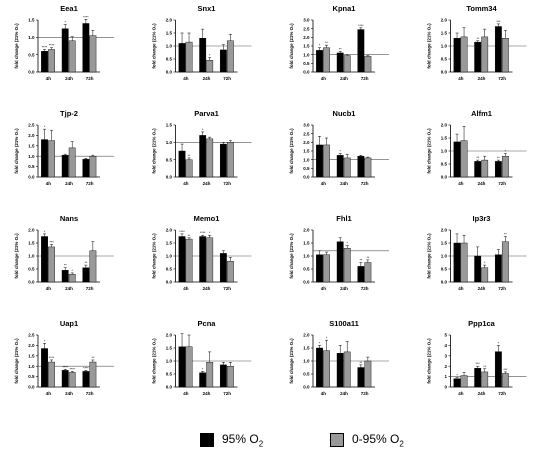 This screenshot has height=460, width=550. I want to click on x-tick-label: 4h, so click(49, 393).